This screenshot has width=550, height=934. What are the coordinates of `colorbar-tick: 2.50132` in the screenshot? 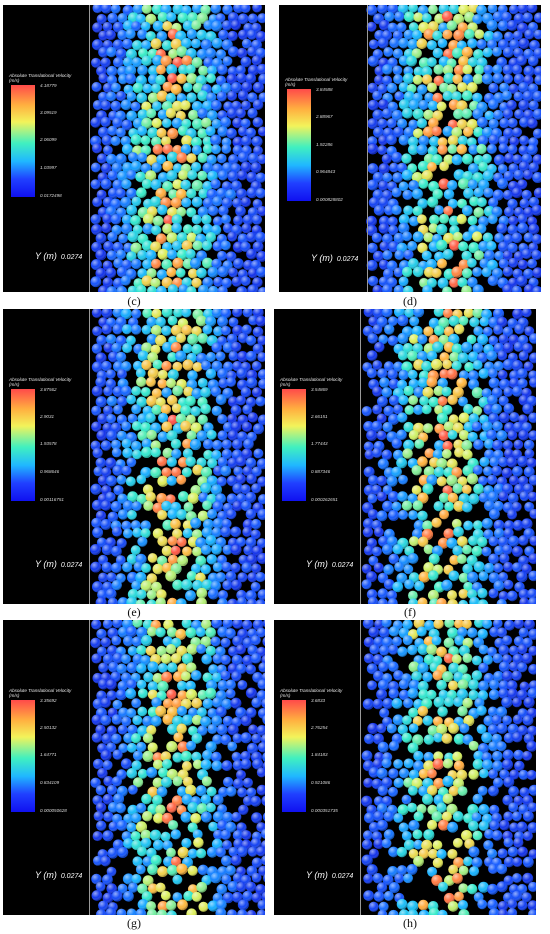 It's located at (48, 727).